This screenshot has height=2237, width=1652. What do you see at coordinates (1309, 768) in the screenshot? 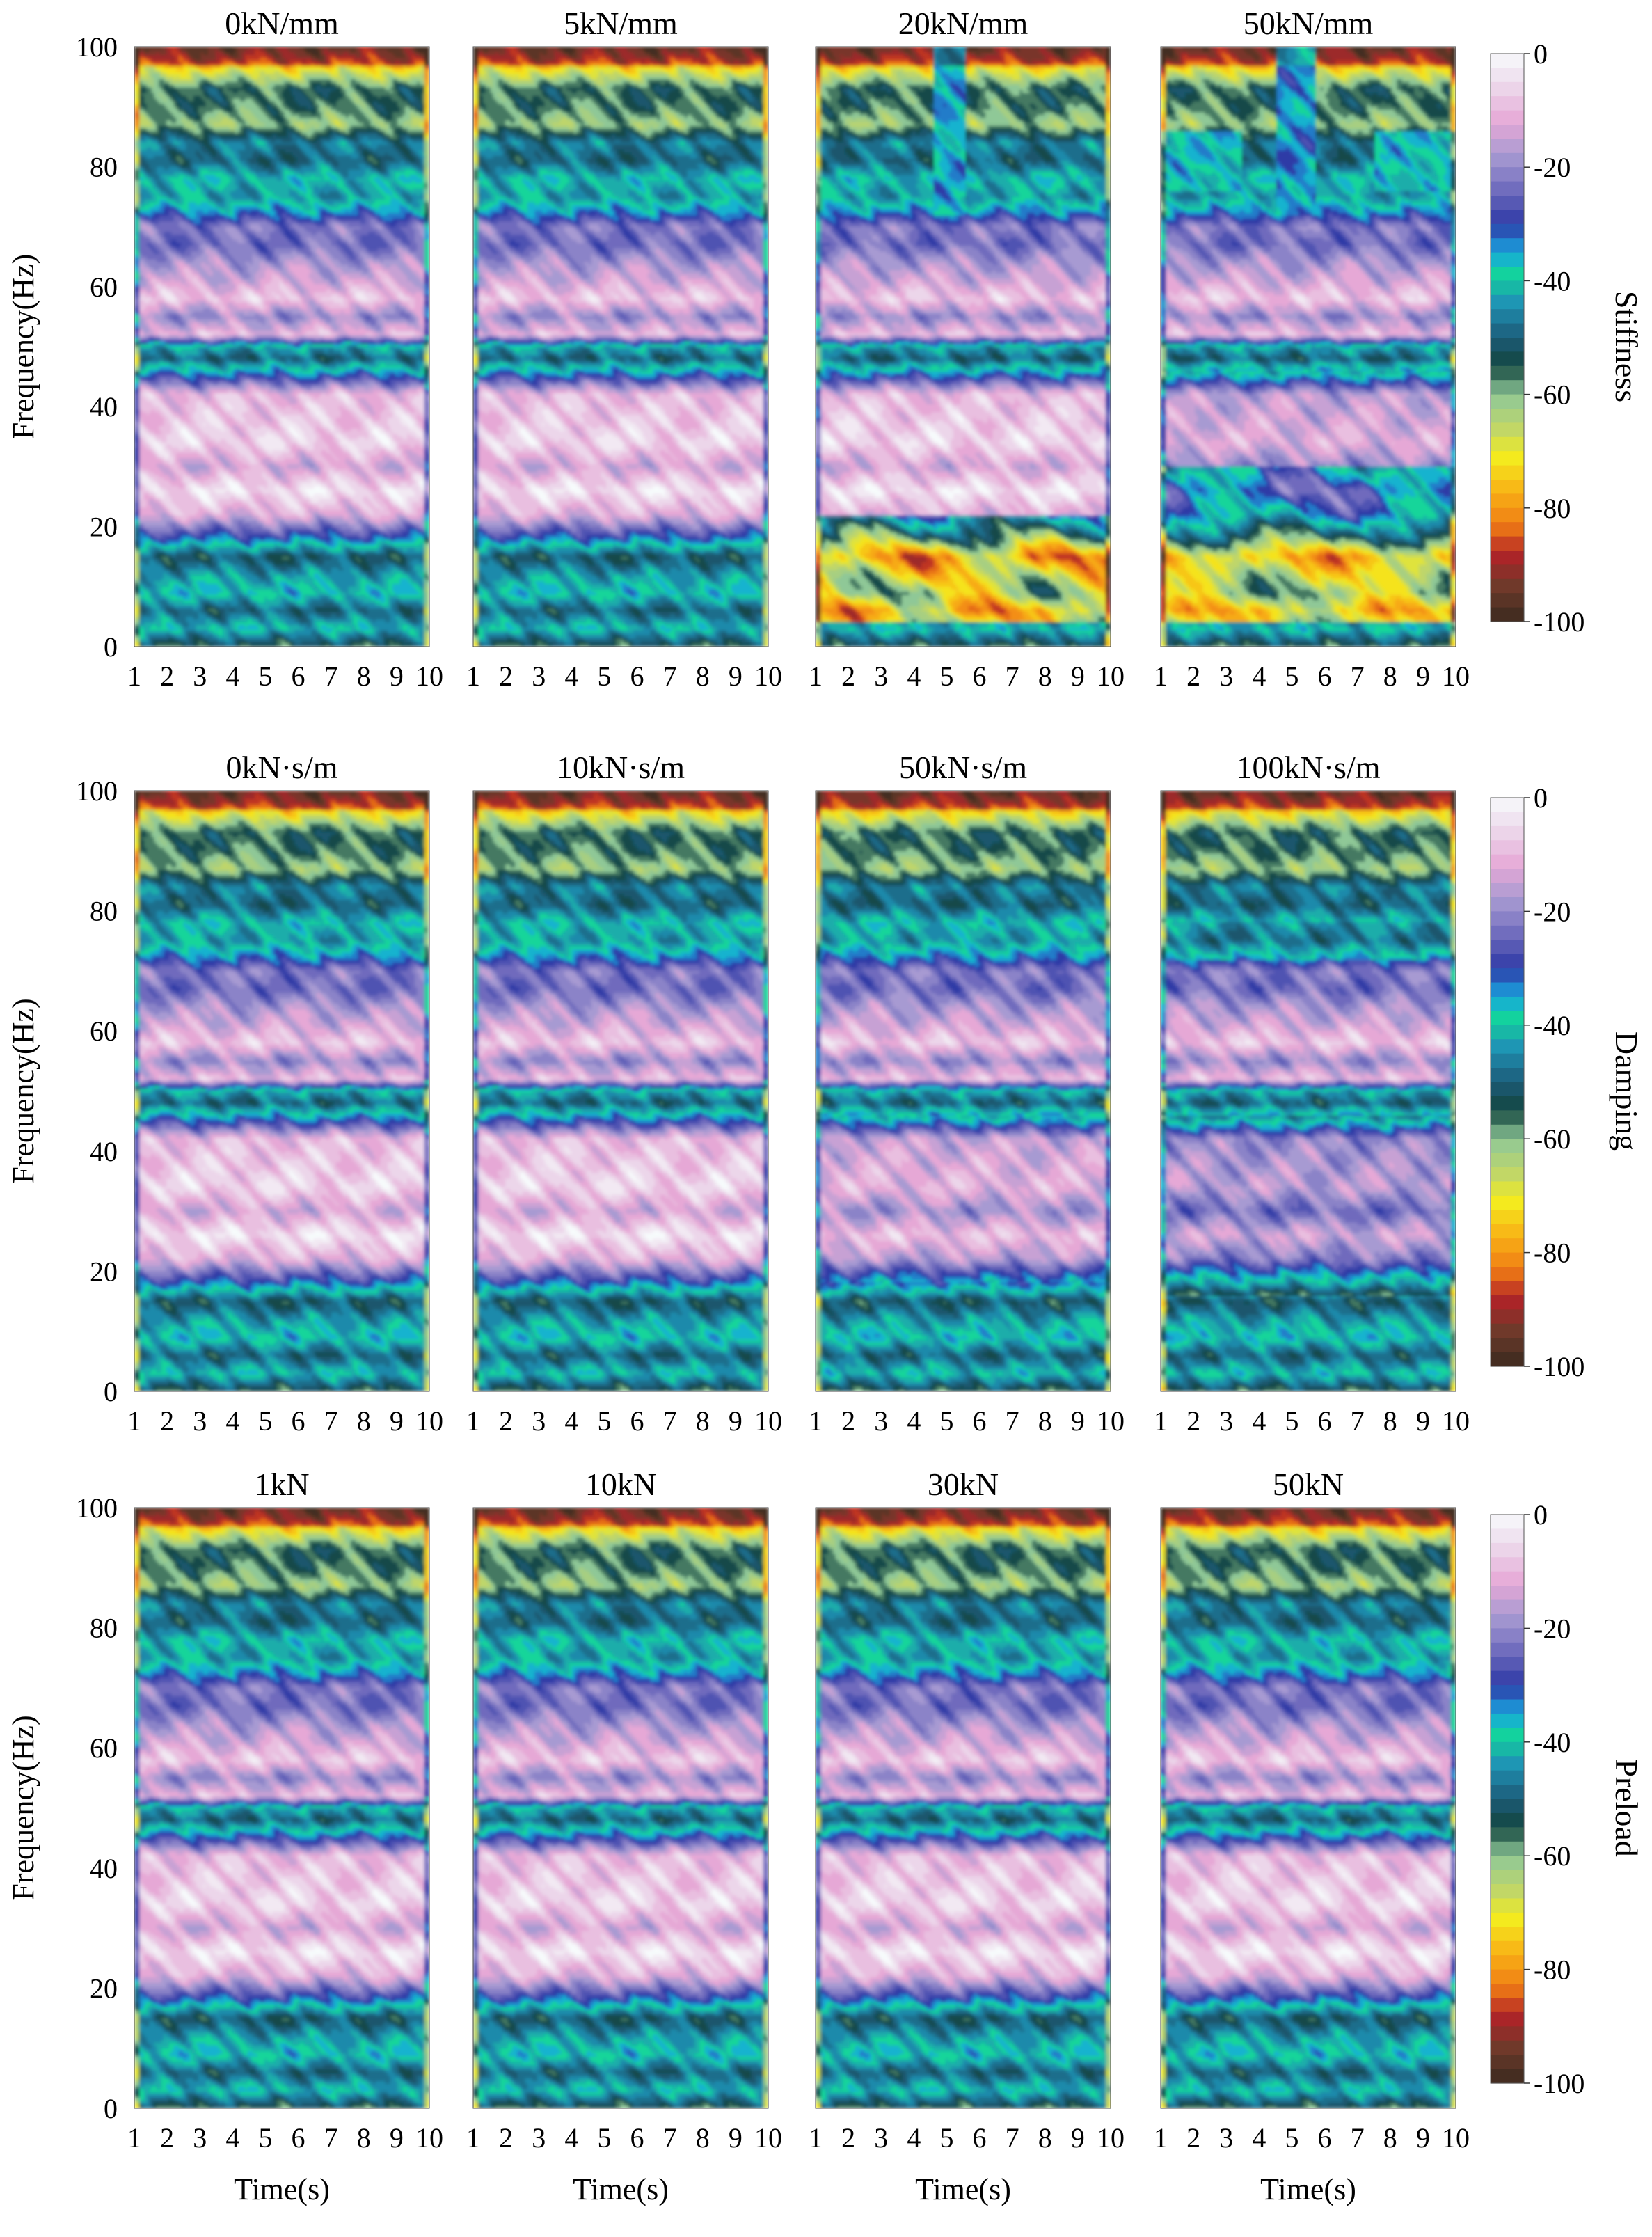
I see `panel-title: 100kN·s/m` at bounding box center [1309, 768].